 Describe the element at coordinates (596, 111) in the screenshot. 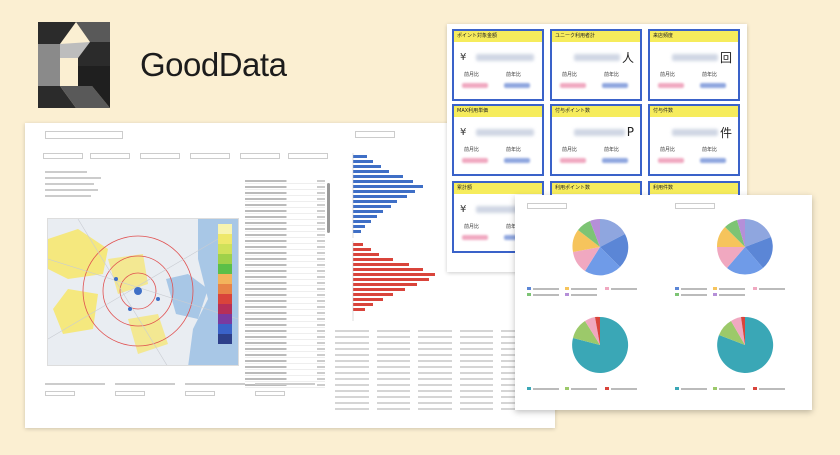

I see `kpi-title: 付与ポイント数` at that location.